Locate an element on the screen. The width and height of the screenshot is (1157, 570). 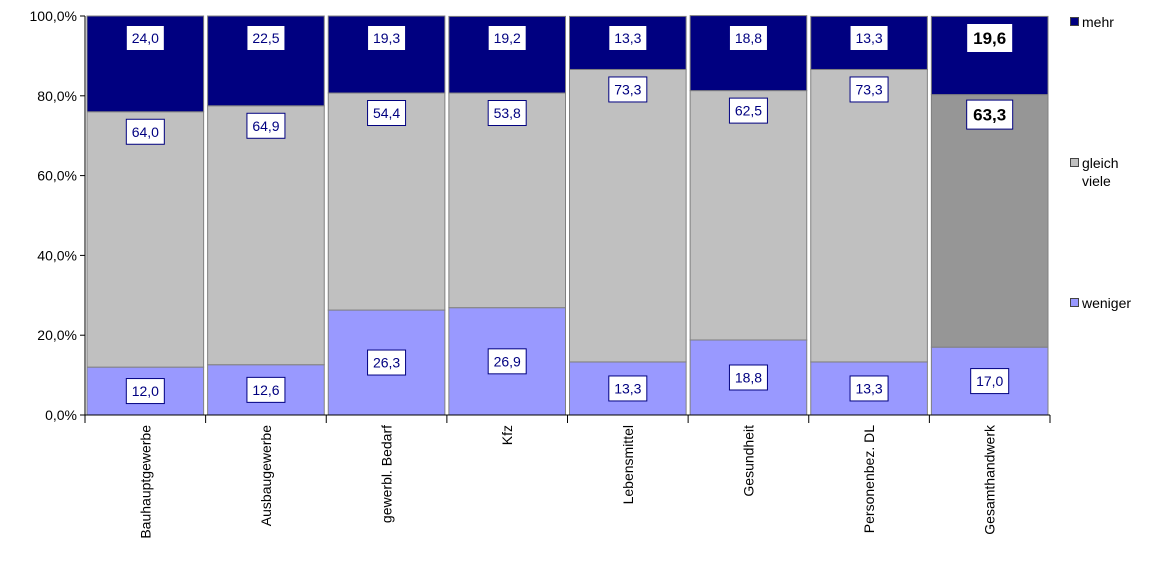
data-label-weniger: 26,3 is located at coordinates (386, 363).